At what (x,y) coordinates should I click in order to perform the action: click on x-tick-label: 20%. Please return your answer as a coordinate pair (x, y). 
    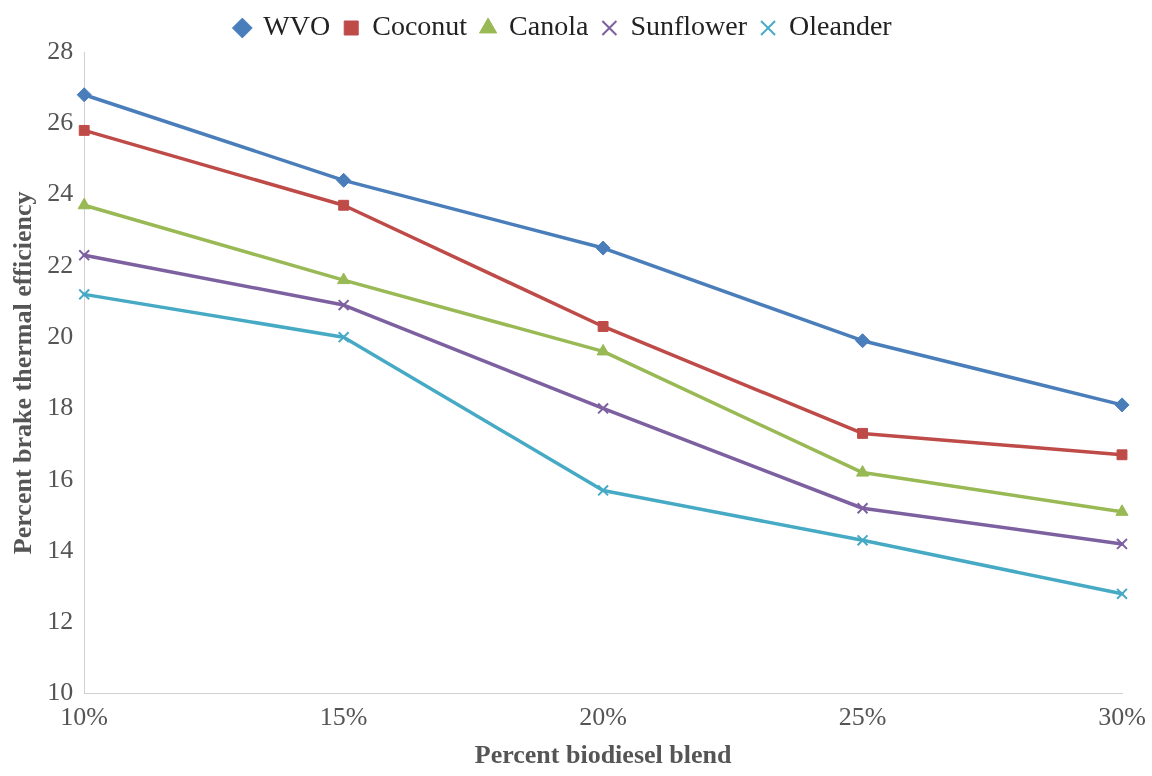
    Looking at the image, I should click on (603, 717).